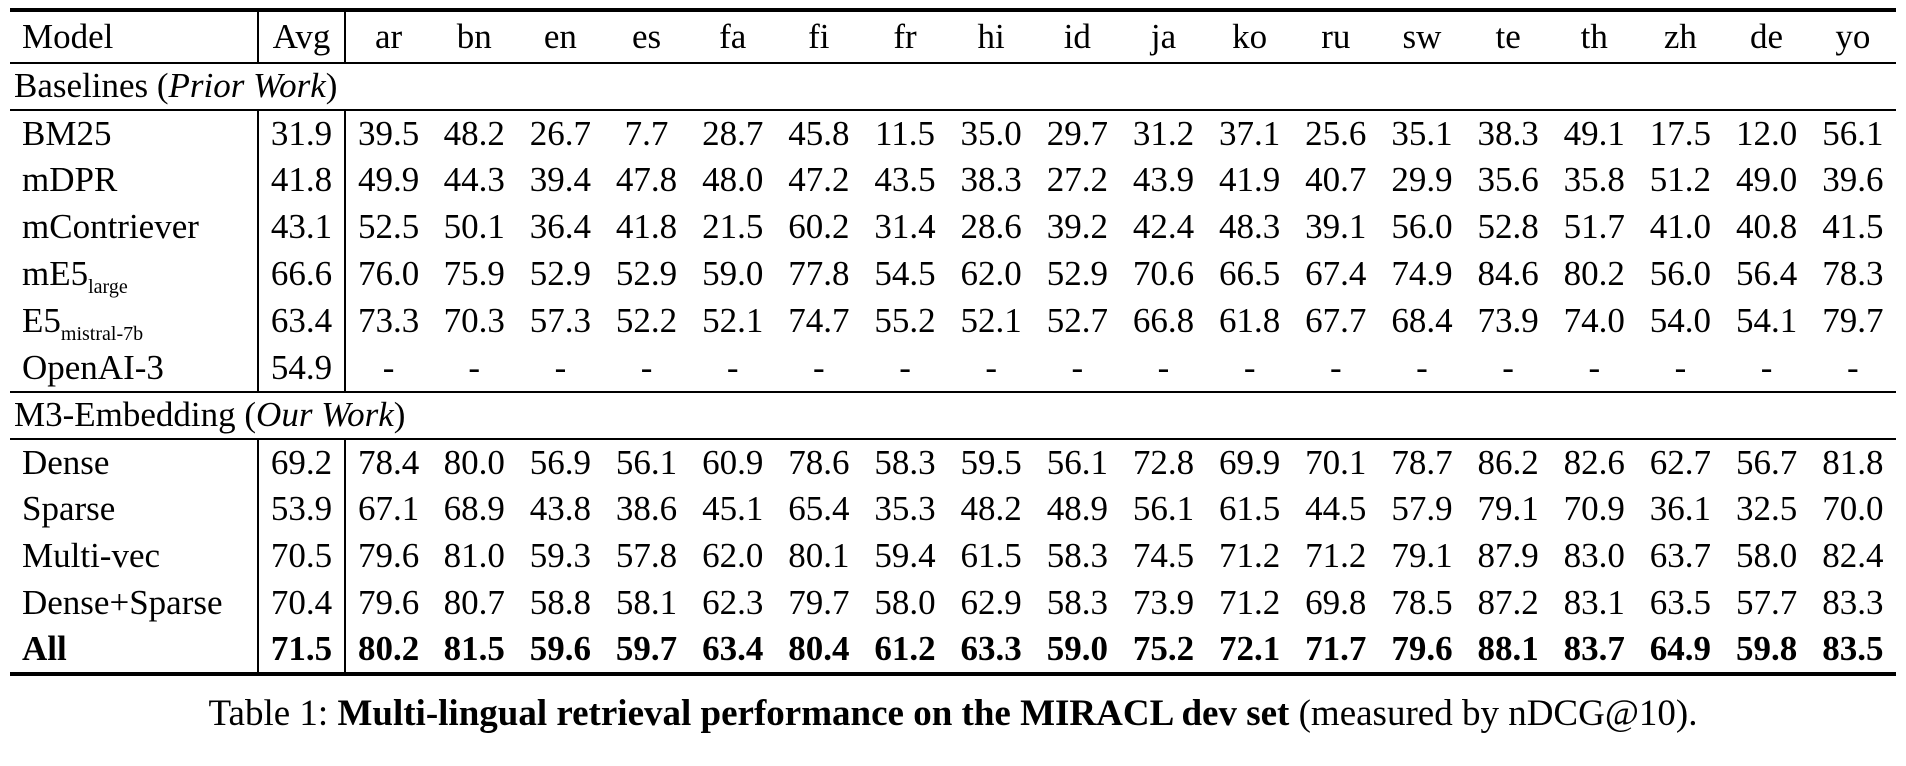 The height and width of the screenshot is (766, 1906). Describe the element at coordinates (733, 649) in the screenshot. I see `score-cell: 63.4` at that location.